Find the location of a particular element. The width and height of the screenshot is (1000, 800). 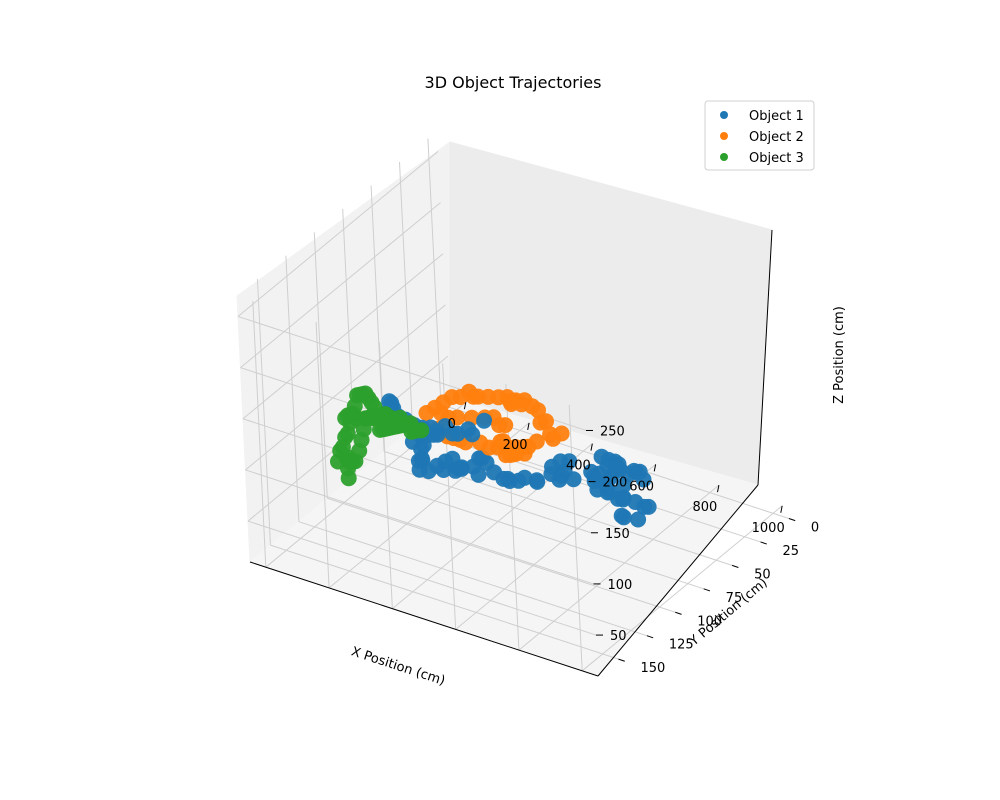

y-tick-label: 125 is located at coordinates (681, 645).